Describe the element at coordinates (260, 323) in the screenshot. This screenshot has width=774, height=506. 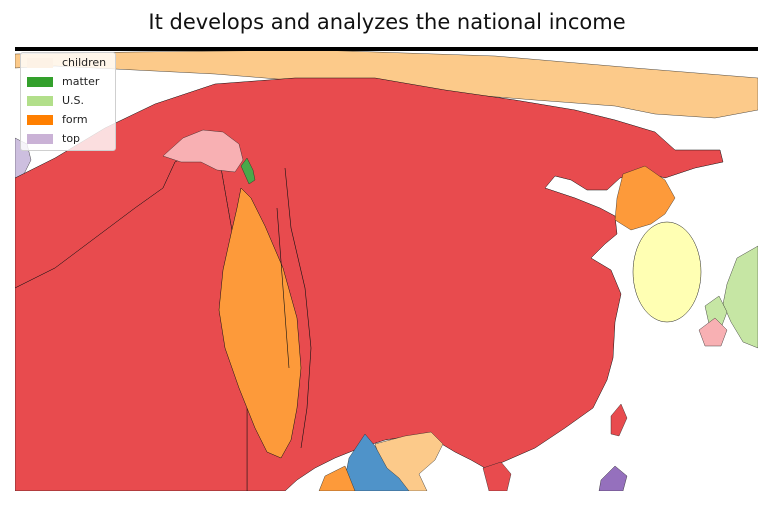
I see `region-orange-peninsula` at that location.